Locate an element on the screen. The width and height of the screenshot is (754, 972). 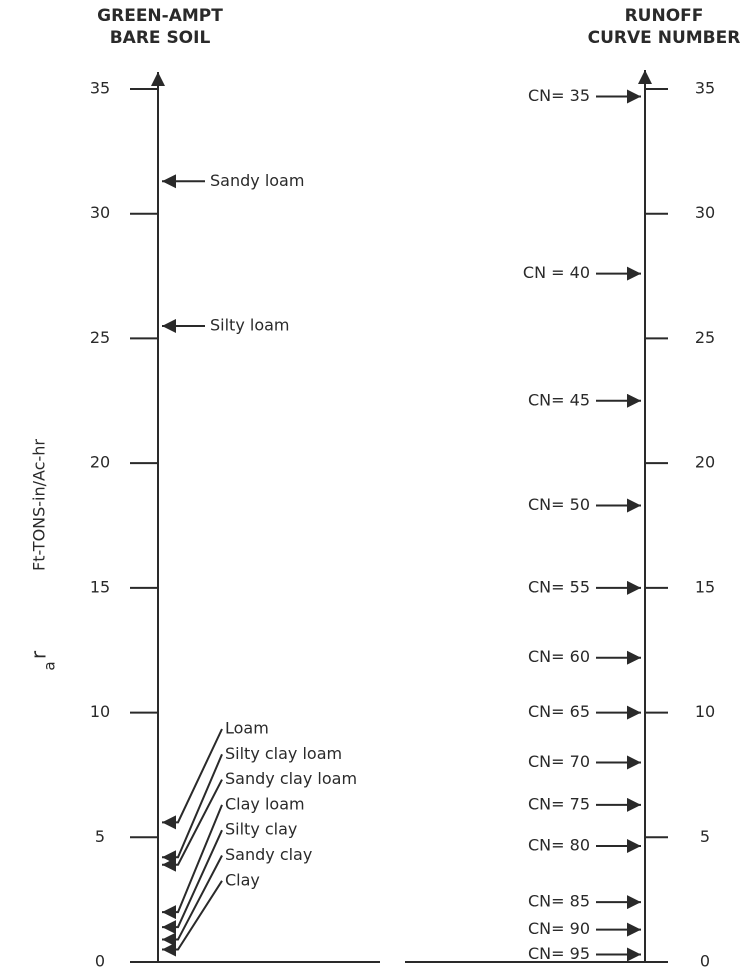
cn-label: CN= 70 is located at coordinates (559, 761).